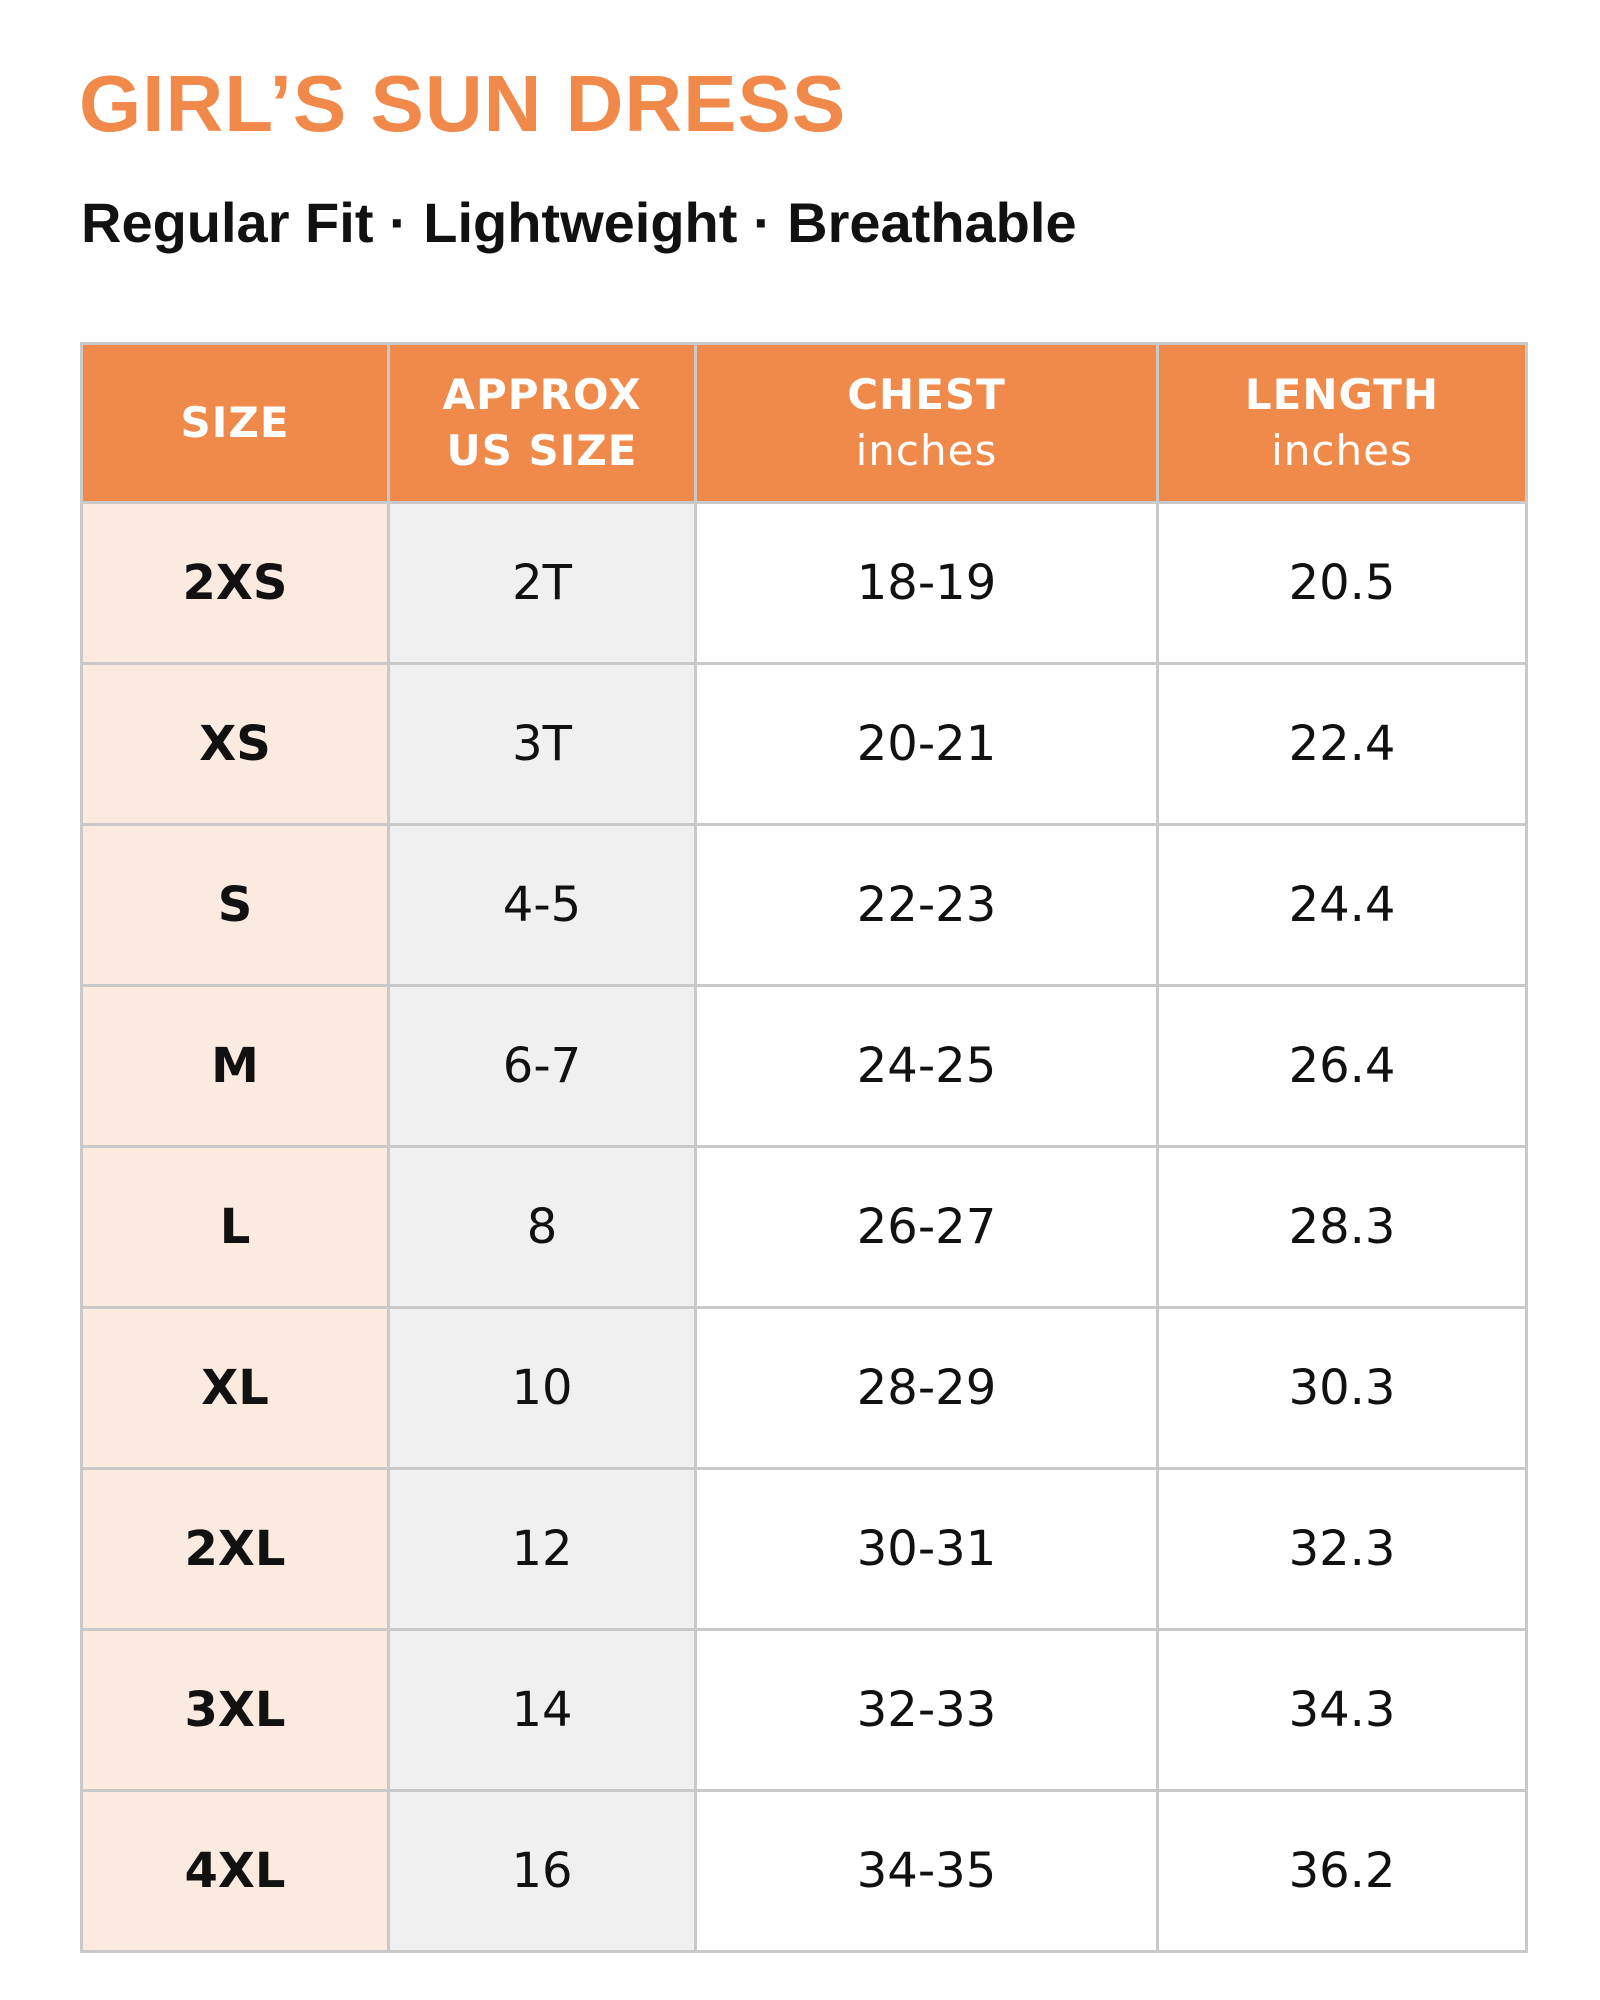  Describe the element at coordinates (235, 1549) in the screenshot. I see `table-cell: 2XL` at that location.